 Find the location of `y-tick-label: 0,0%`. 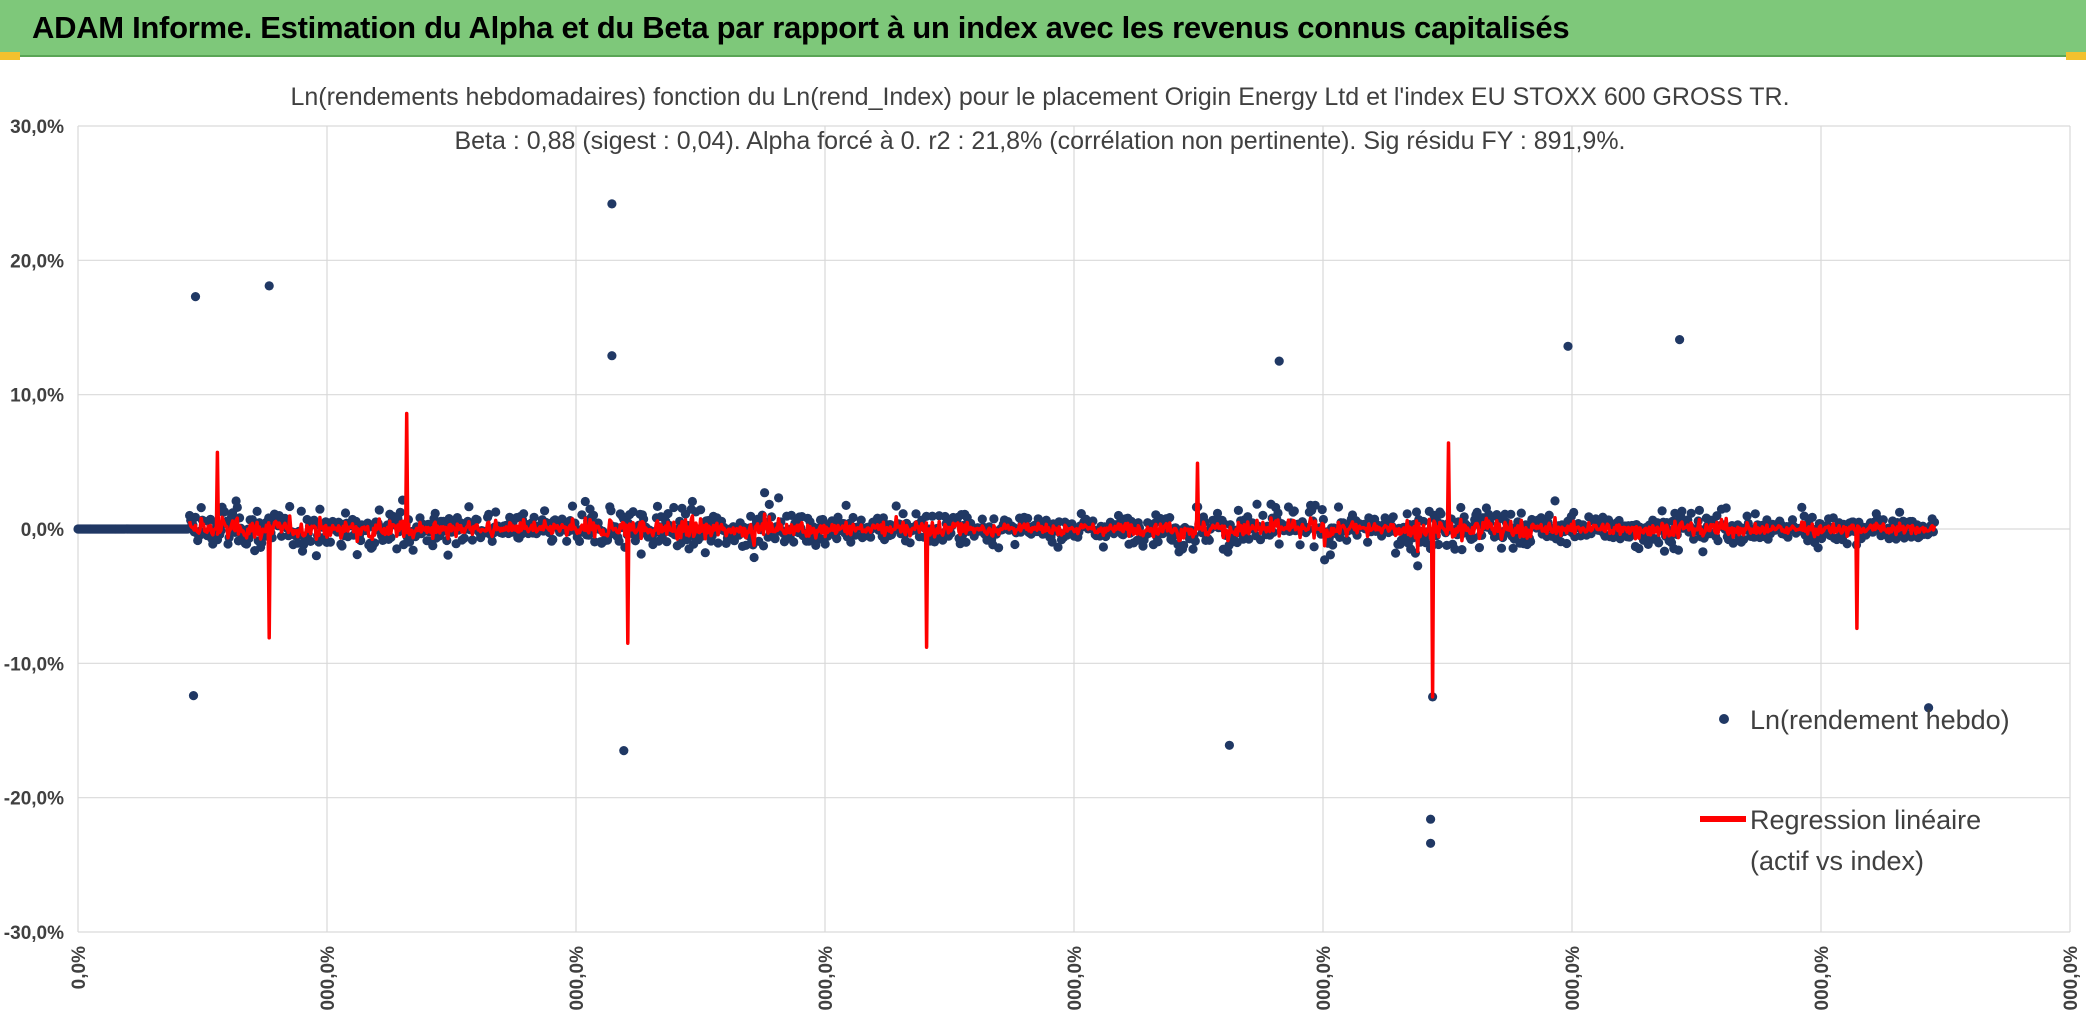

y-tick-label: 0,0% is located at coordinates (42, 530).